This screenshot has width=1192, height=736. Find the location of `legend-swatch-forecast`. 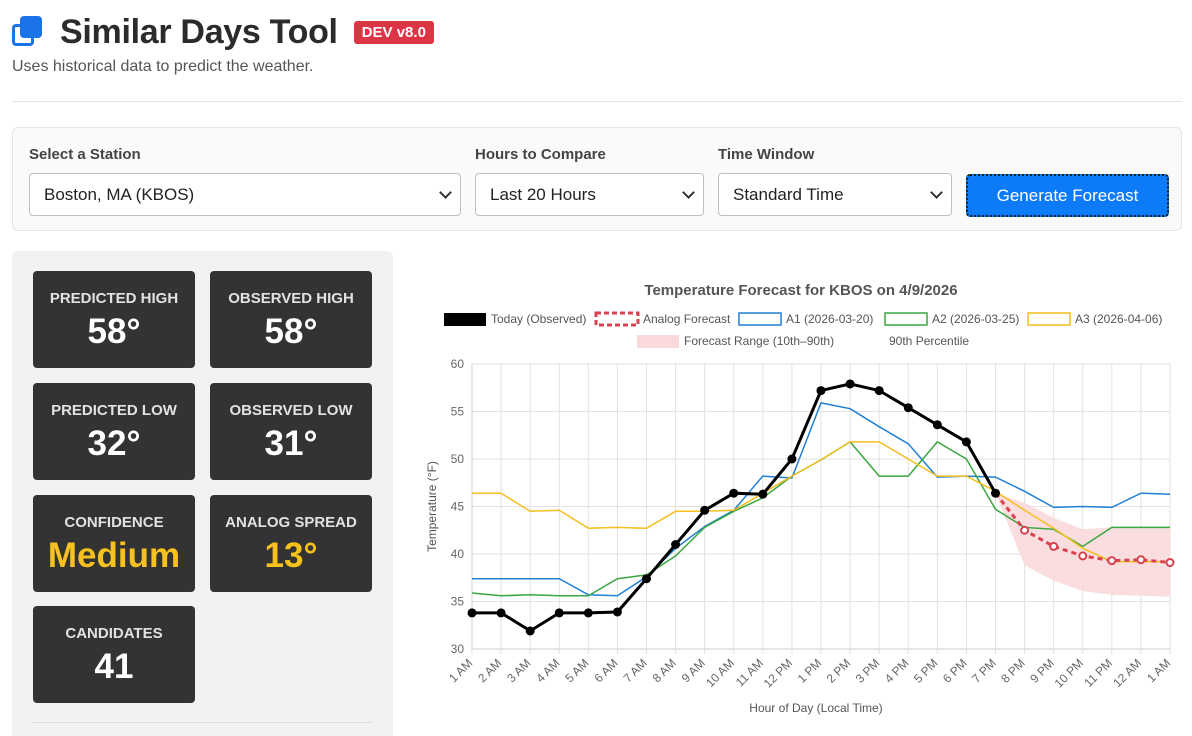

legend-swatch-forecast is located at coordinates (617, 319).